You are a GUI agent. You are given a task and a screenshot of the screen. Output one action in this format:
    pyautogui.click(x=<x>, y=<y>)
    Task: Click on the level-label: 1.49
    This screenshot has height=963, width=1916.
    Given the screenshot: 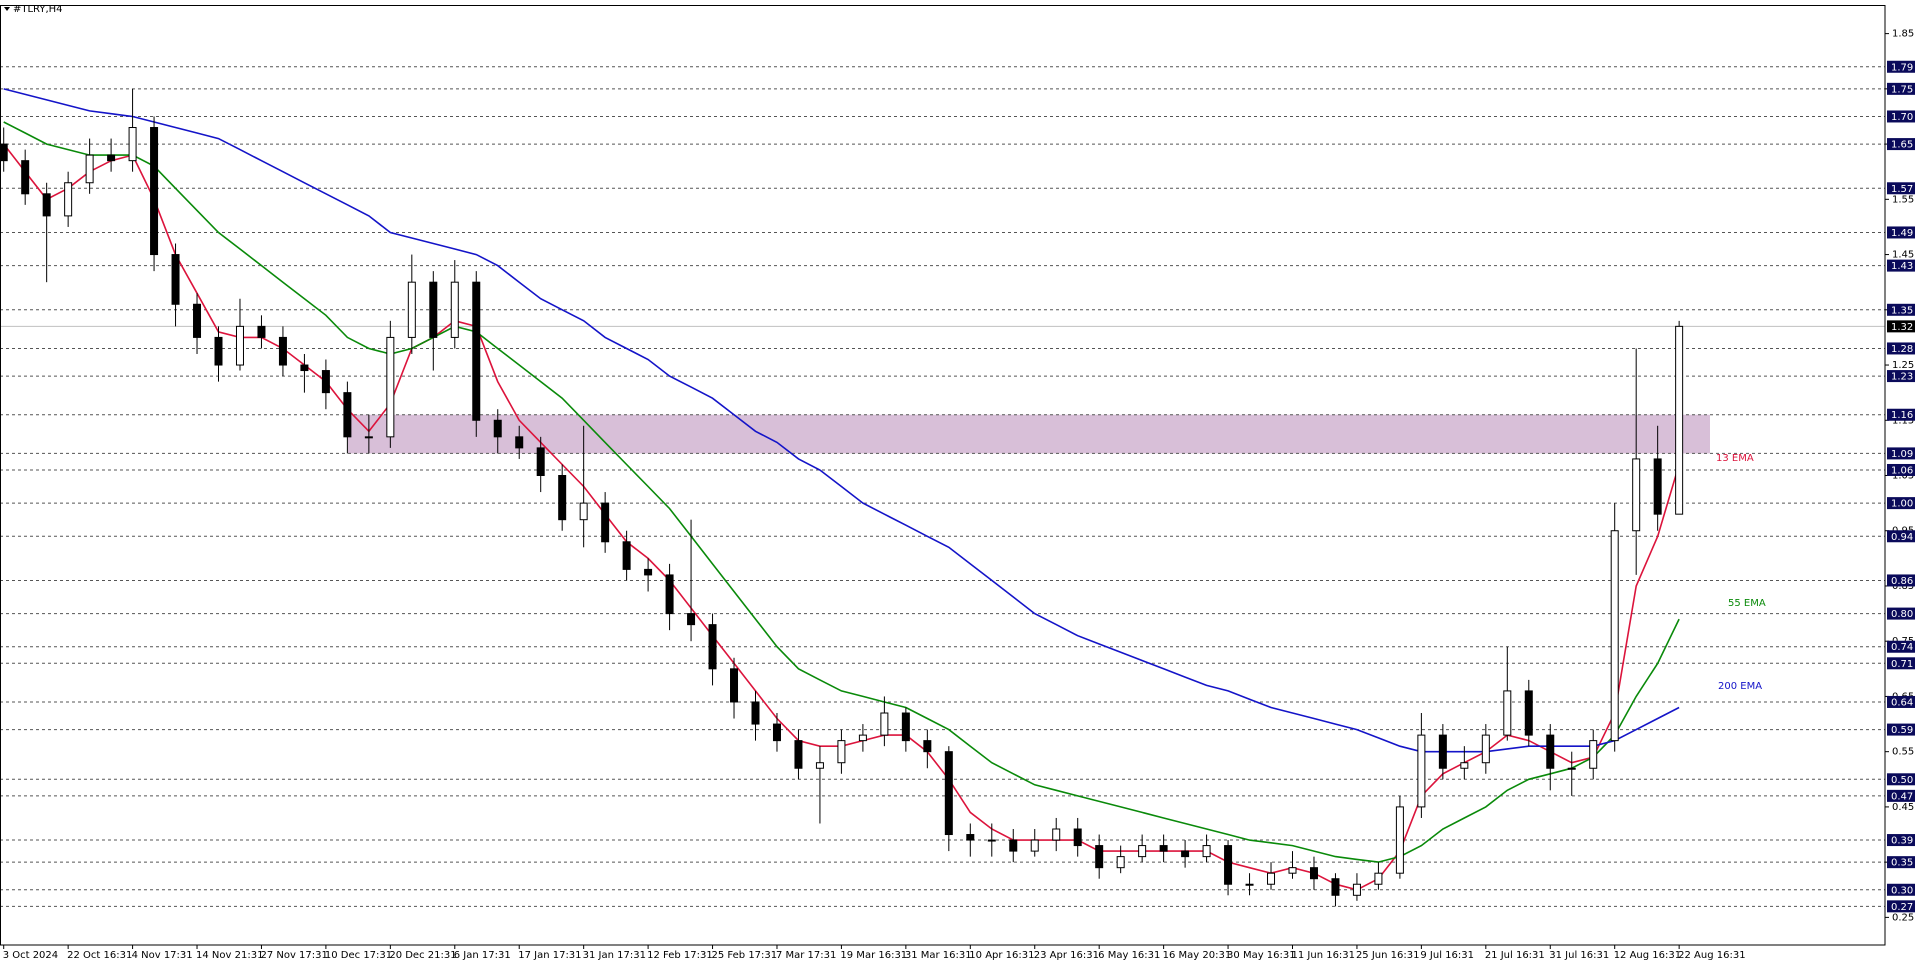 What is the action you would take?
    pyautogui.click(x=1902, y=233)
    